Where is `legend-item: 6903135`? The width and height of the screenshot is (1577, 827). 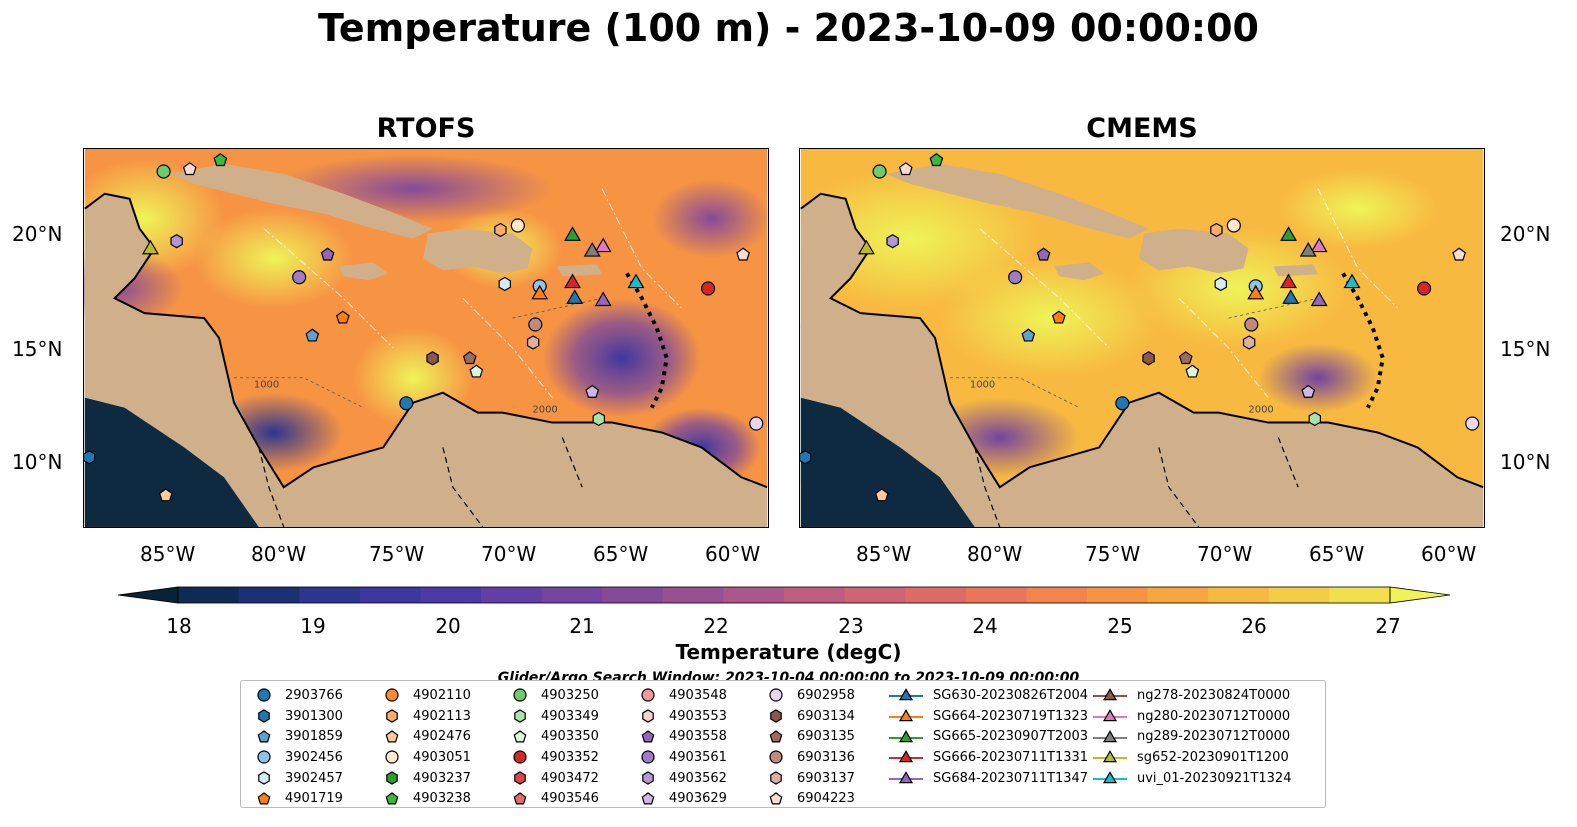 legend-item: 6903135 is located at coordinates (810, 736).